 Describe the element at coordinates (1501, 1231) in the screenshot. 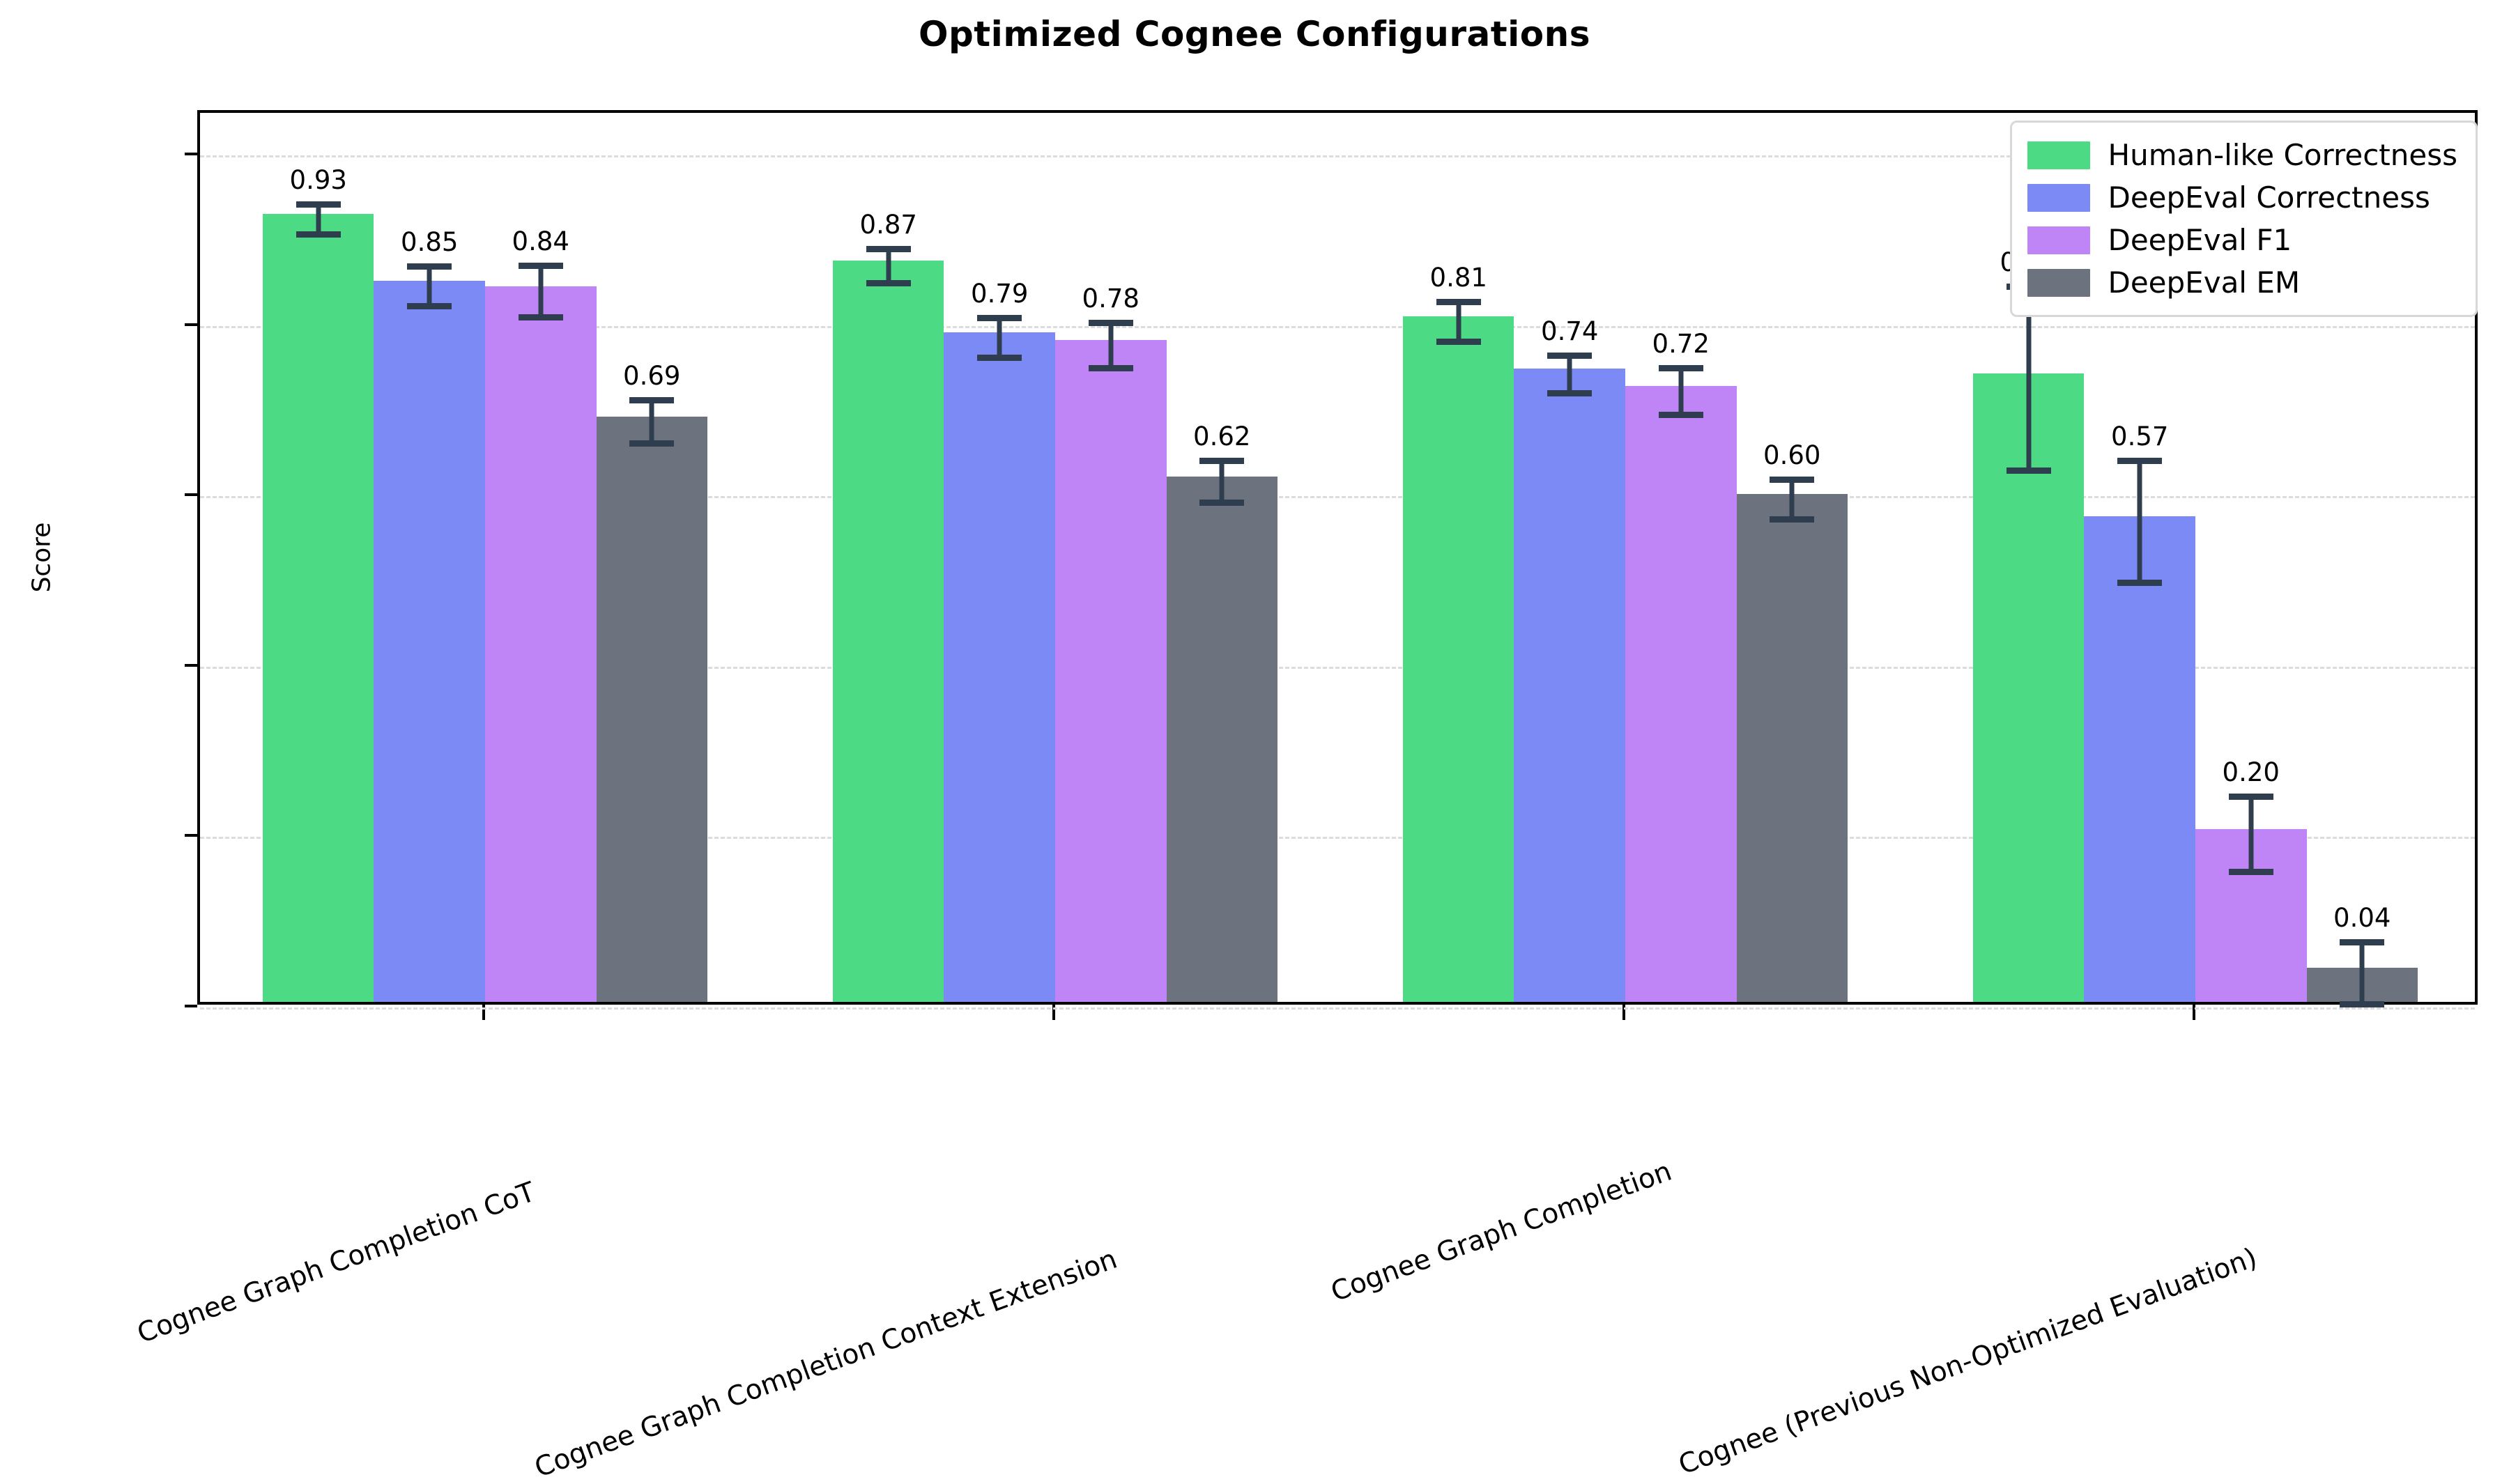

I see `x-tick-label: Cognee Graph Completion` at that location.